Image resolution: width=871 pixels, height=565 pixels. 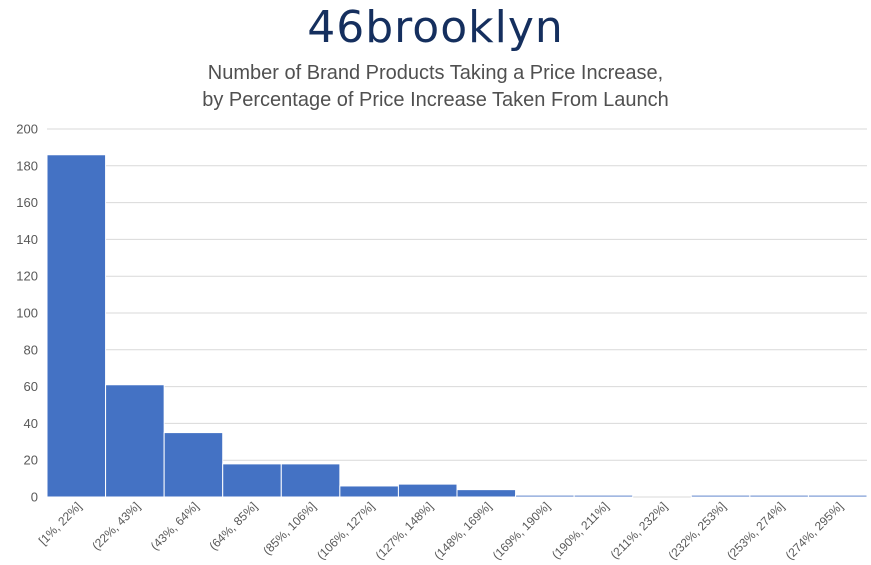 I want to click on brand-logo: 46brooklyn, so click(x=435, y=27).